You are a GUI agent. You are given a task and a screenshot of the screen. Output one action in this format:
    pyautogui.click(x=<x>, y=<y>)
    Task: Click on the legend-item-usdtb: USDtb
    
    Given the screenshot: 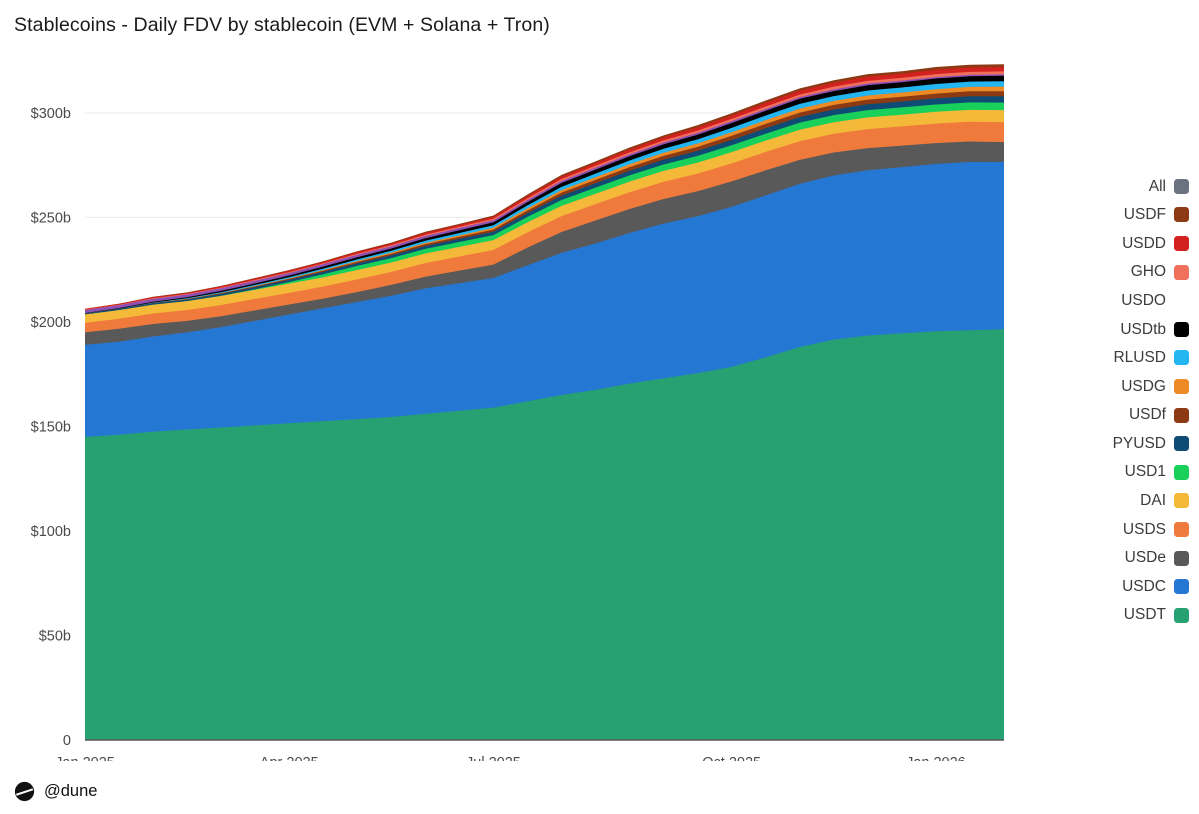 What is the action you would take?
    pyautogui.click(x=1154, y=329)
    